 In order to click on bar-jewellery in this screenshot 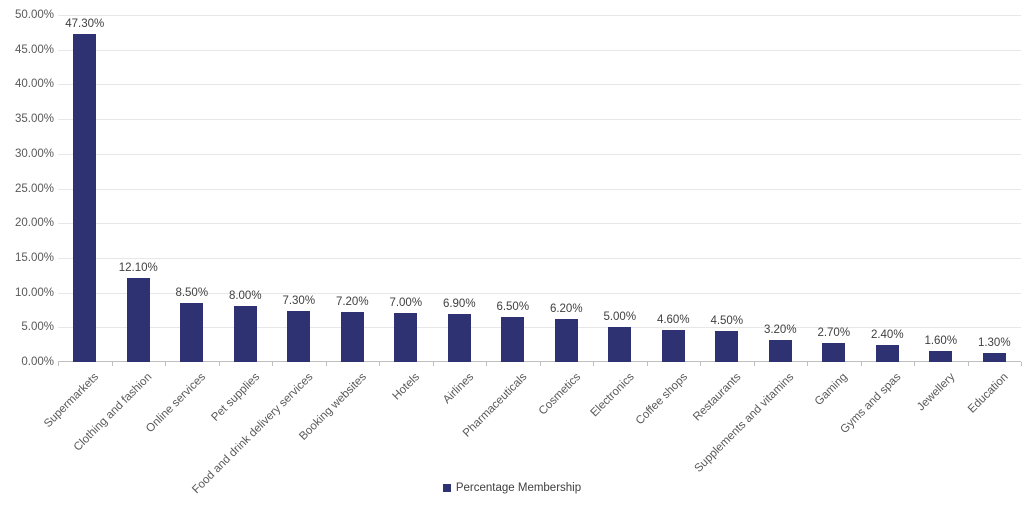, I will do `click(941, 356)`.